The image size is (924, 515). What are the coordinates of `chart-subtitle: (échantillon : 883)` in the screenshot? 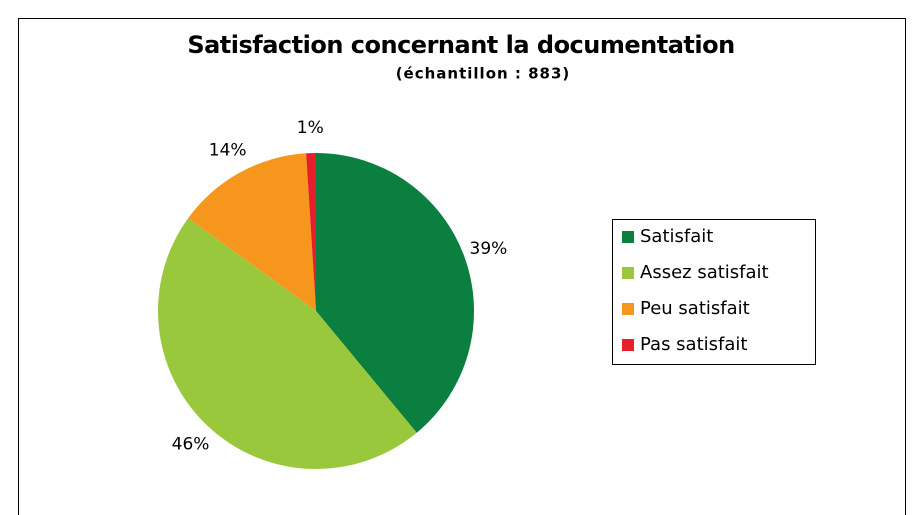 It's located at (483, 74).